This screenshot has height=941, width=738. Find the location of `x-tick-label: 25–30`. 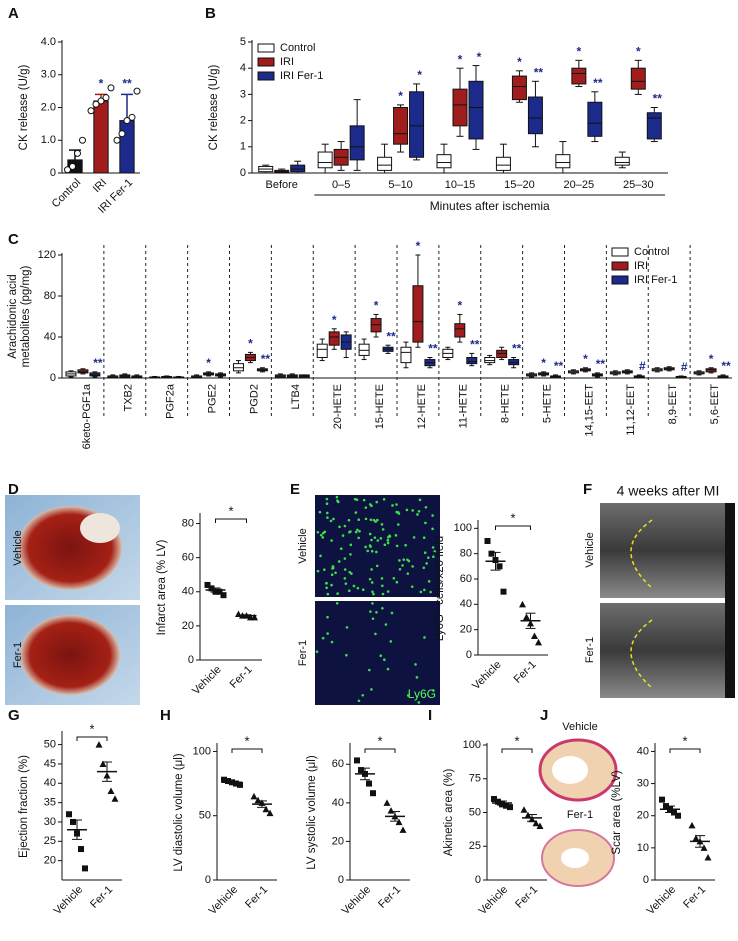

x-tick-label: 25–30 is located at coordinates (638, 185).